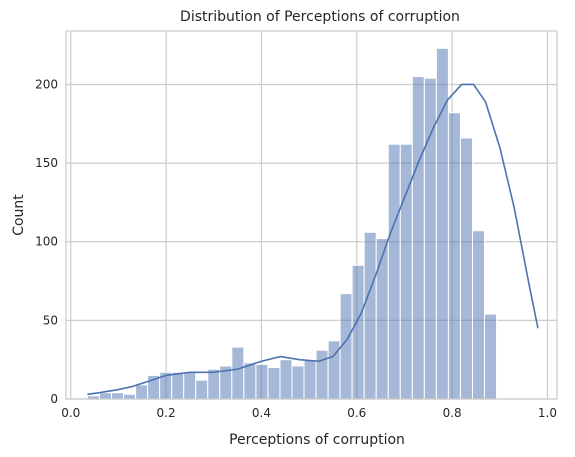 The width and height of the screenshot is (575, 457). What do you see at coordinates (70, 413) in the screenshot?
I see `x-tick-label: 0.0` at bounding box center [70, 413].